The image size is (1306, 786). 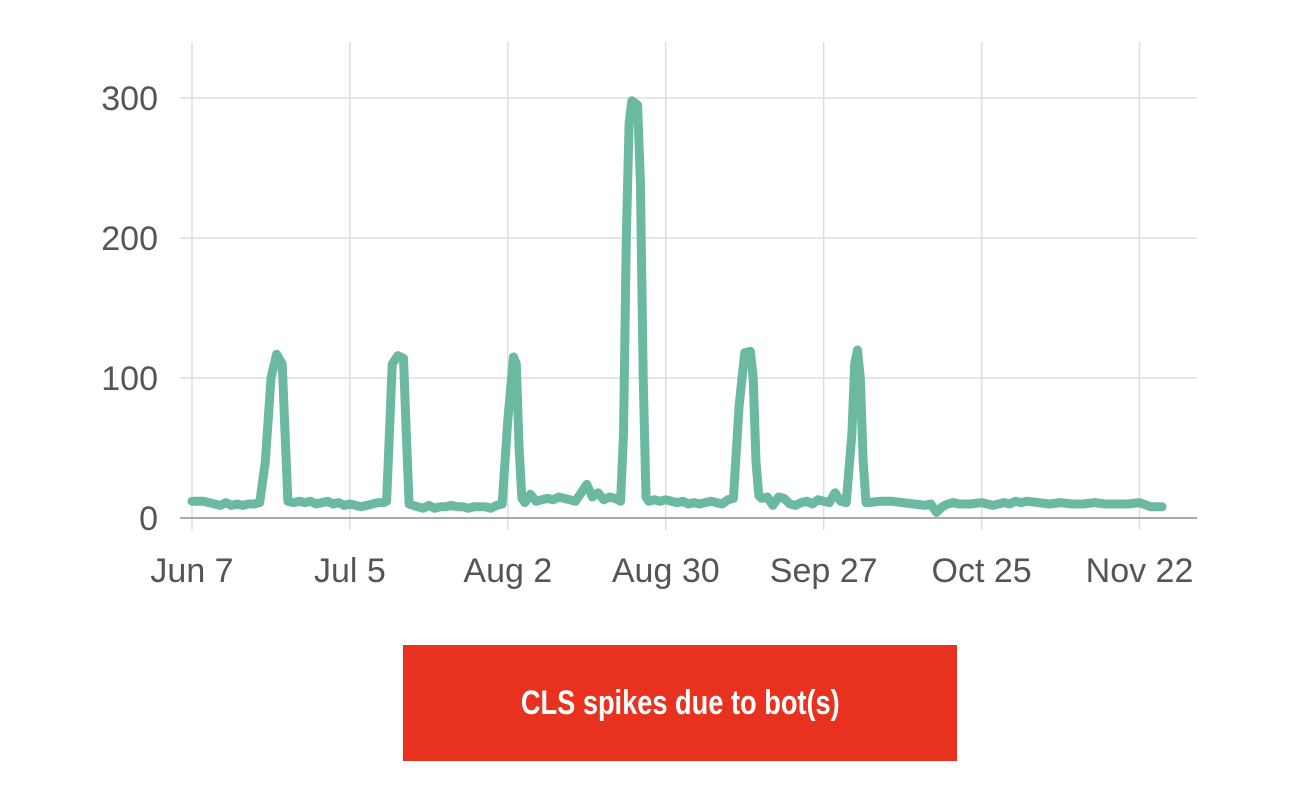 What do you see at coordinates (129, 379) in the screenshot?
I see `y-tick-label: 100` at bounding box center [129, 379].